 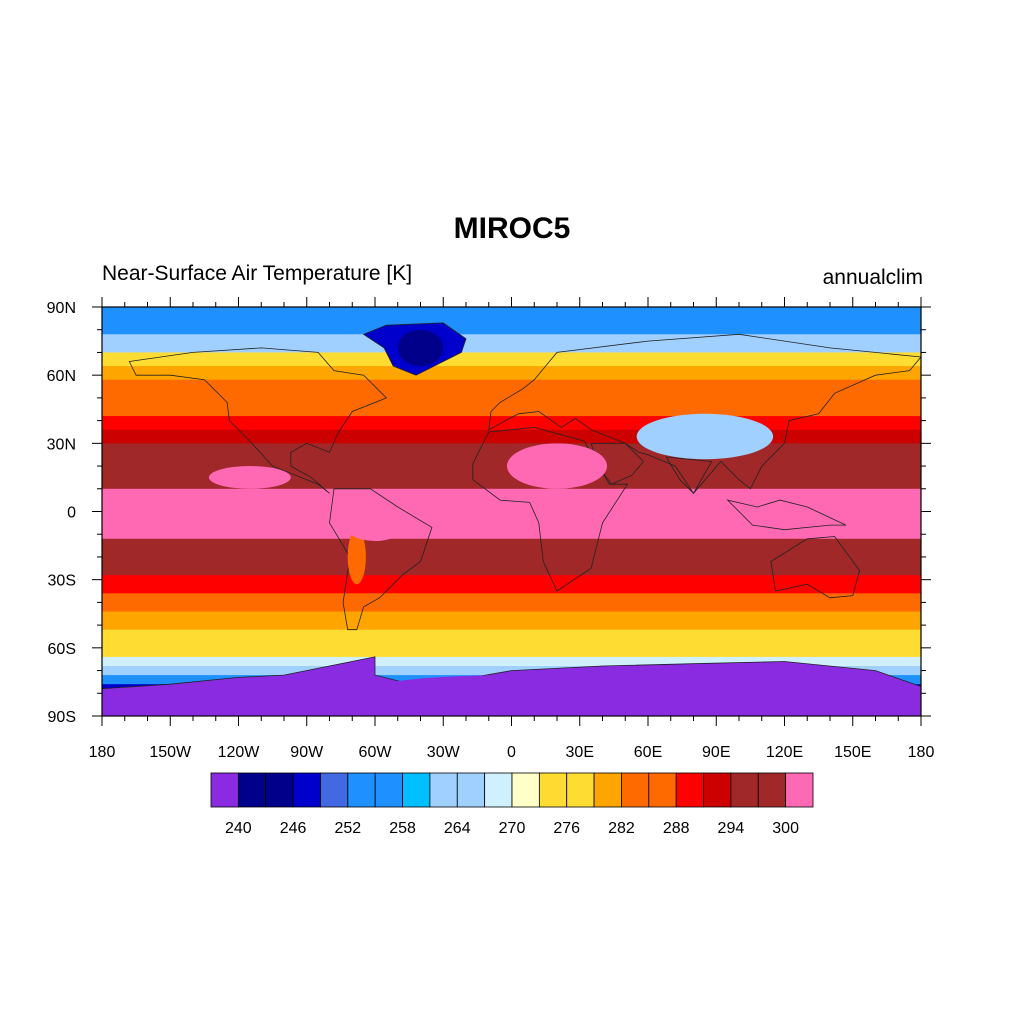 I want to click on colorbar, so click(x=512, y=790).